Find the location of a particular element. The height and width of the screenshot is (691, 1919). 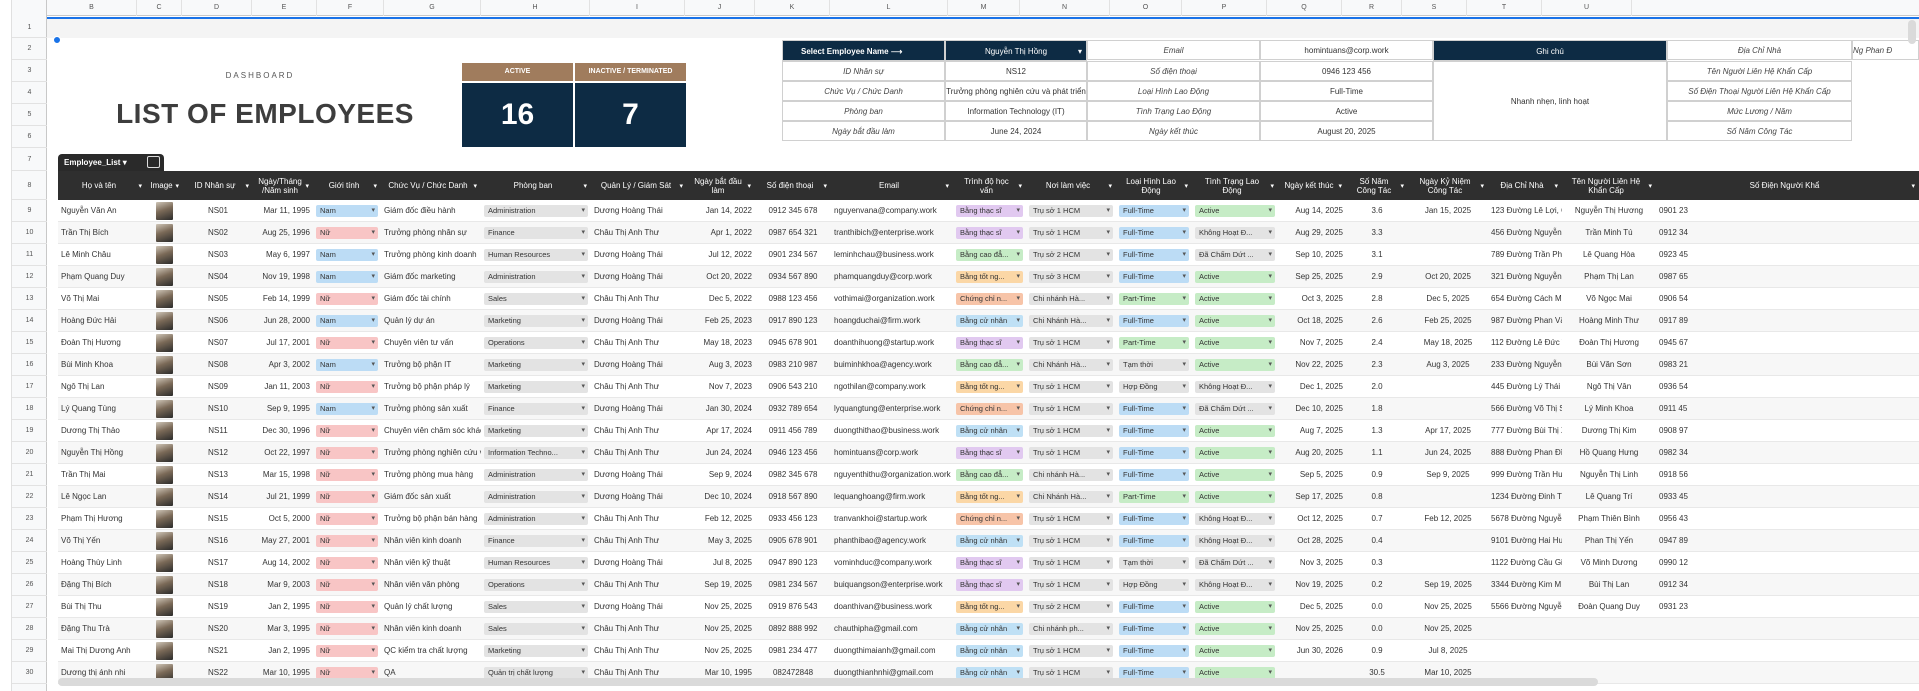

column-header-gender: Giới tính ▾ is located at coordinates (352, 185).